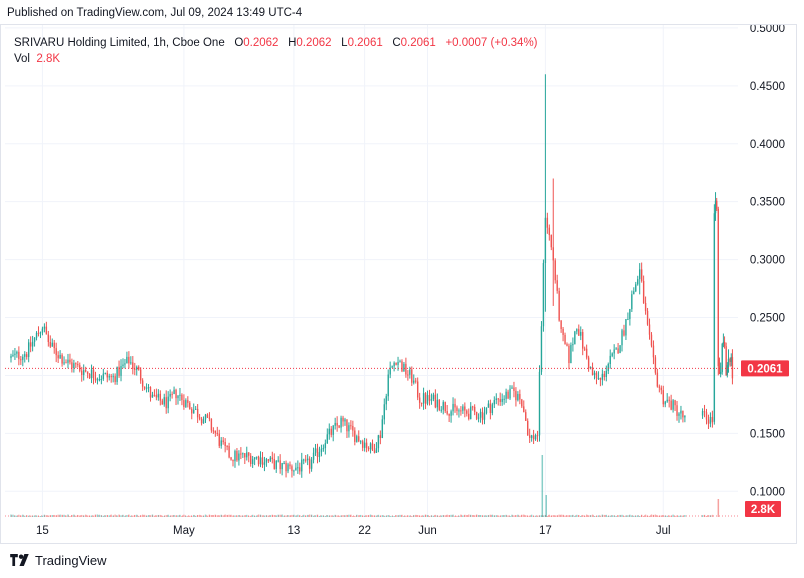 The image size is (804, 578). Describe the element at coordinates (276, 59) in the screenshot. I see `legend-volume-row: Vol 2.8K` at that location.